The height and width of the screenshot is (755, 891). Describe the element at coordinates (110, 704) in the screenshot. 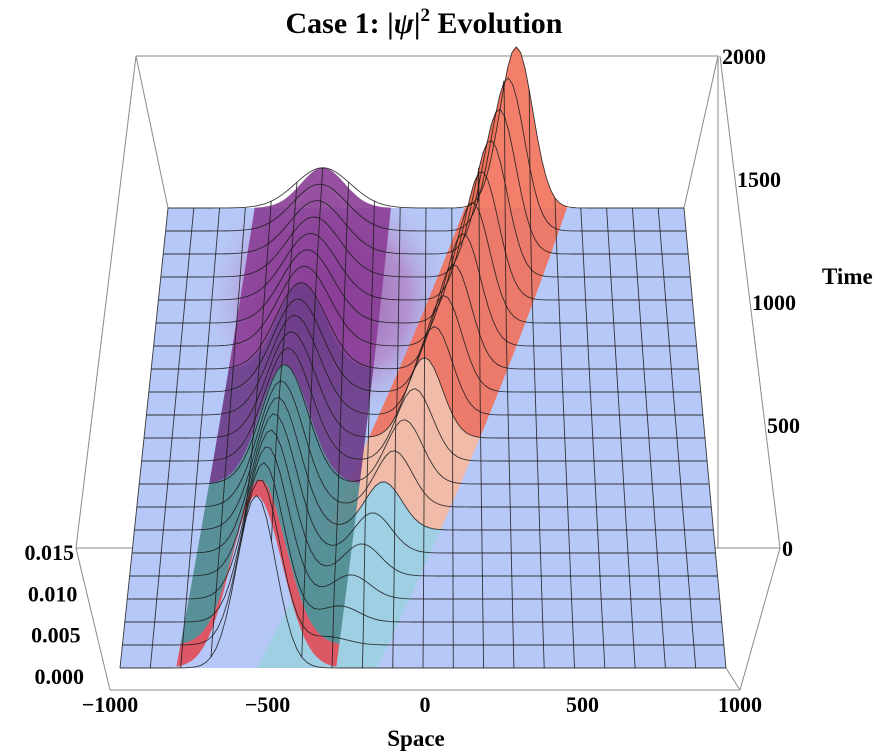

I see `x-tick-label: −1000` at that location.